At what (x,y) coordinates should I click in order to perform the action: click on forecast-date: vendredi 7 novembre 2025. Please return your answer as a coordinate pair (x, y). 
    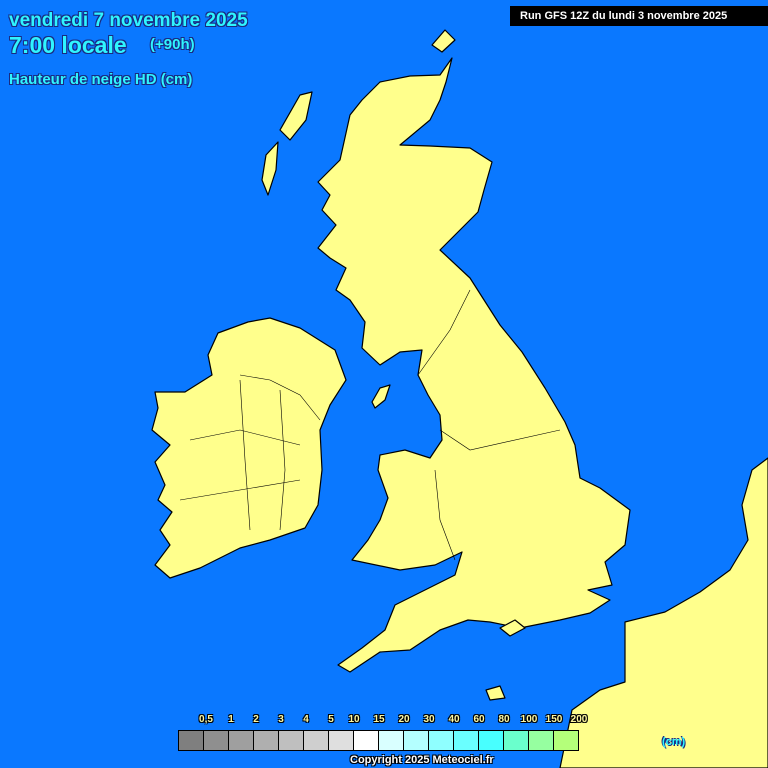
    Looking at the image, I should click on (128, 20).